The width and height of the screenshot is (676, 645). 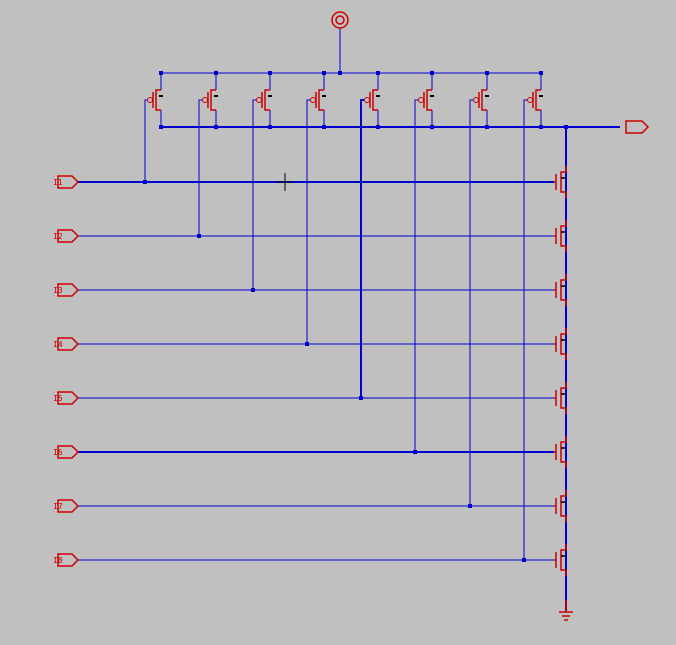 I want to click on output-pin-body, so click(x=637, y=127).